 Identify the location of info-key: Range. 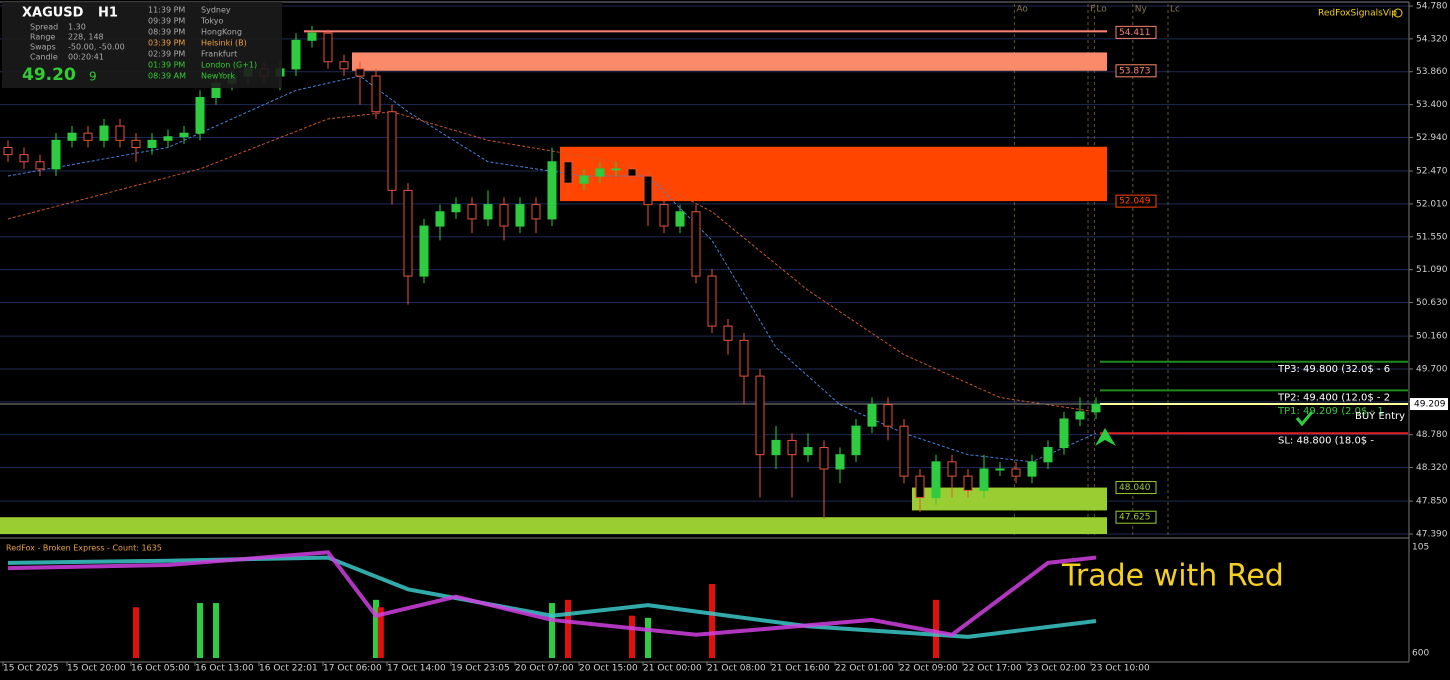
(42, 37).